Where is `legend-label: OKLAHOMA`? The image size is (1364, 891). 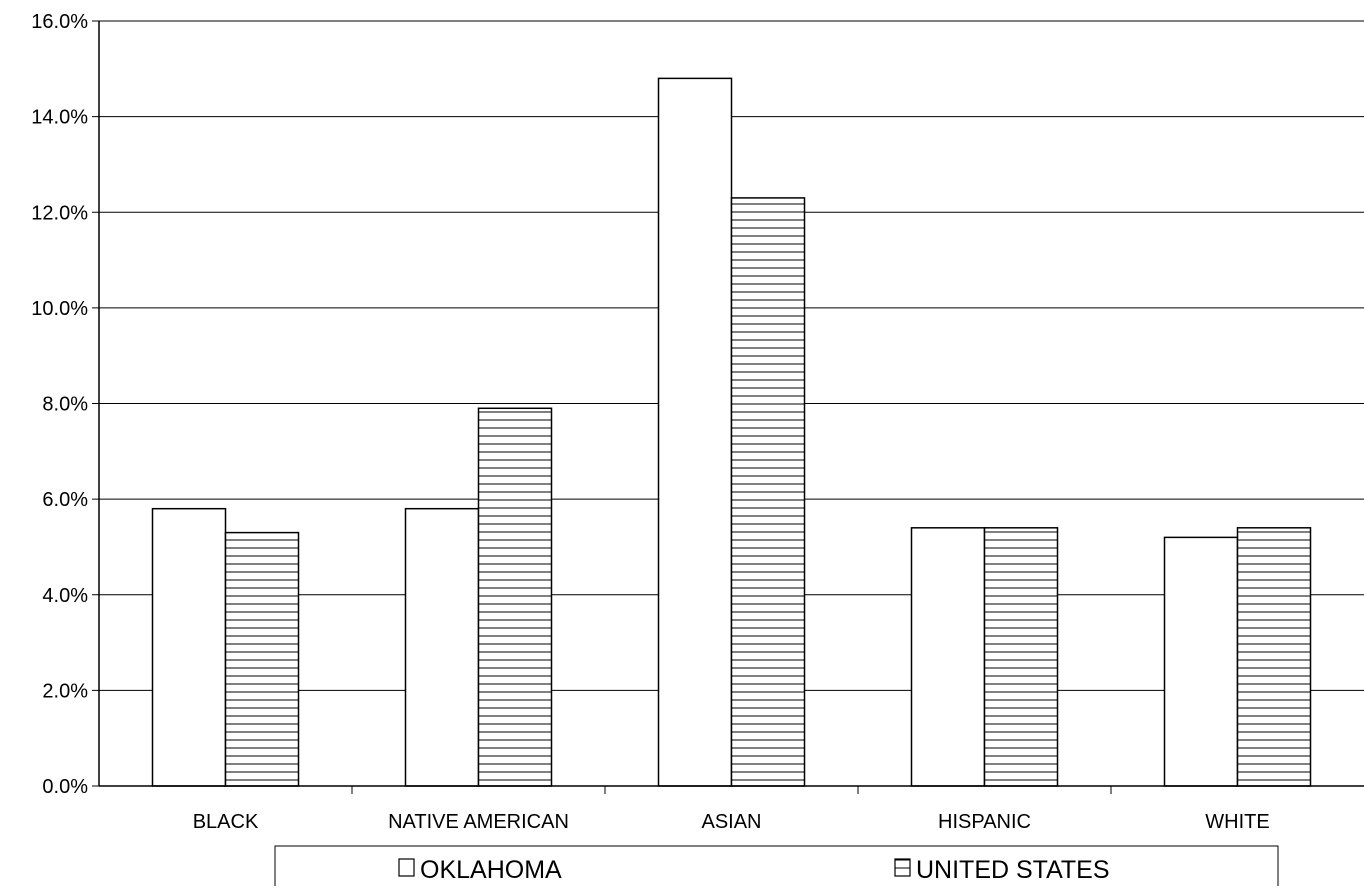 legend-label: OKLAHOMA is located at coordinates (491, 870).